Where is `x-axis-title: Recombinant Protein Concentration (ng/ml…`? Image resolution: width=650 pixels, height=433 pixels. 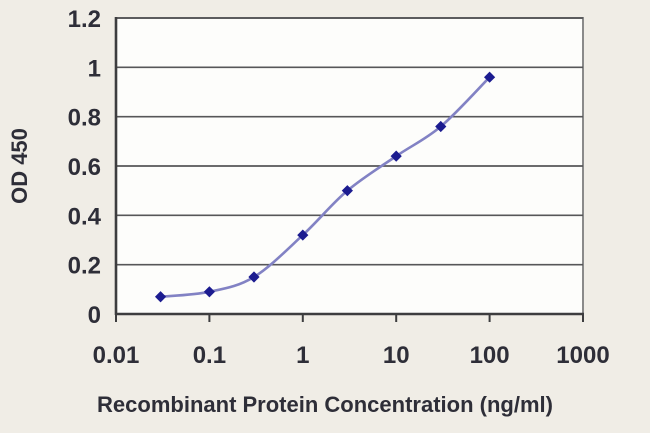
x-axis-title: Recombinant Protein Concentration (ng/ml… is located at coordinates (325, 404).